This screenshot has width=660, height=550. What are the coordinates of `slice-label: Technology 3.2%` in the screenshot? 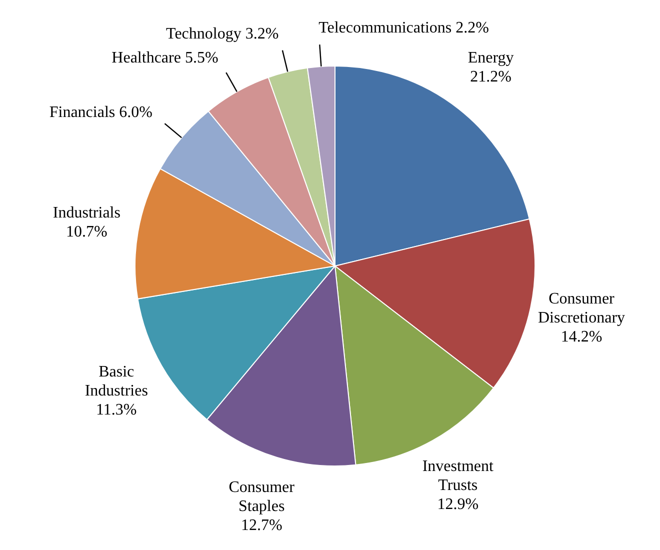 It's located at (222, 33).